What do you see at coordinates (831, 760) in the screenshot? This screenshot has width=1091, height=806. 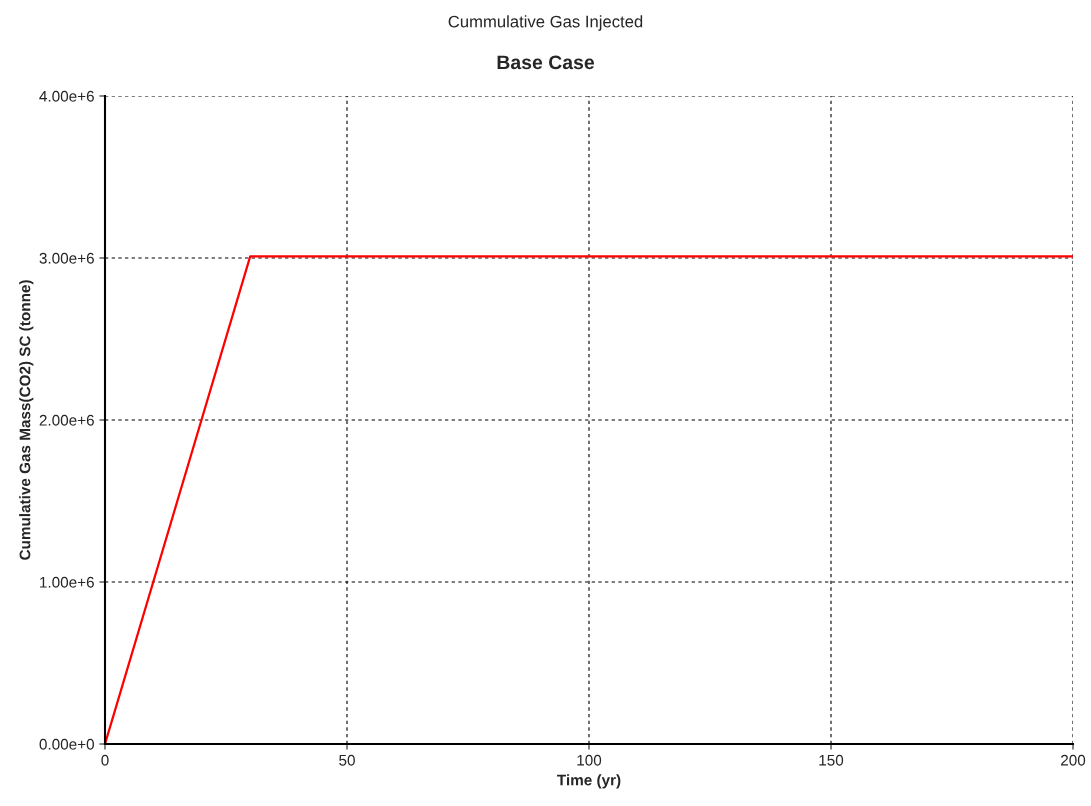 I see `x-tick-label: 150` at bounding box center [831, 760].